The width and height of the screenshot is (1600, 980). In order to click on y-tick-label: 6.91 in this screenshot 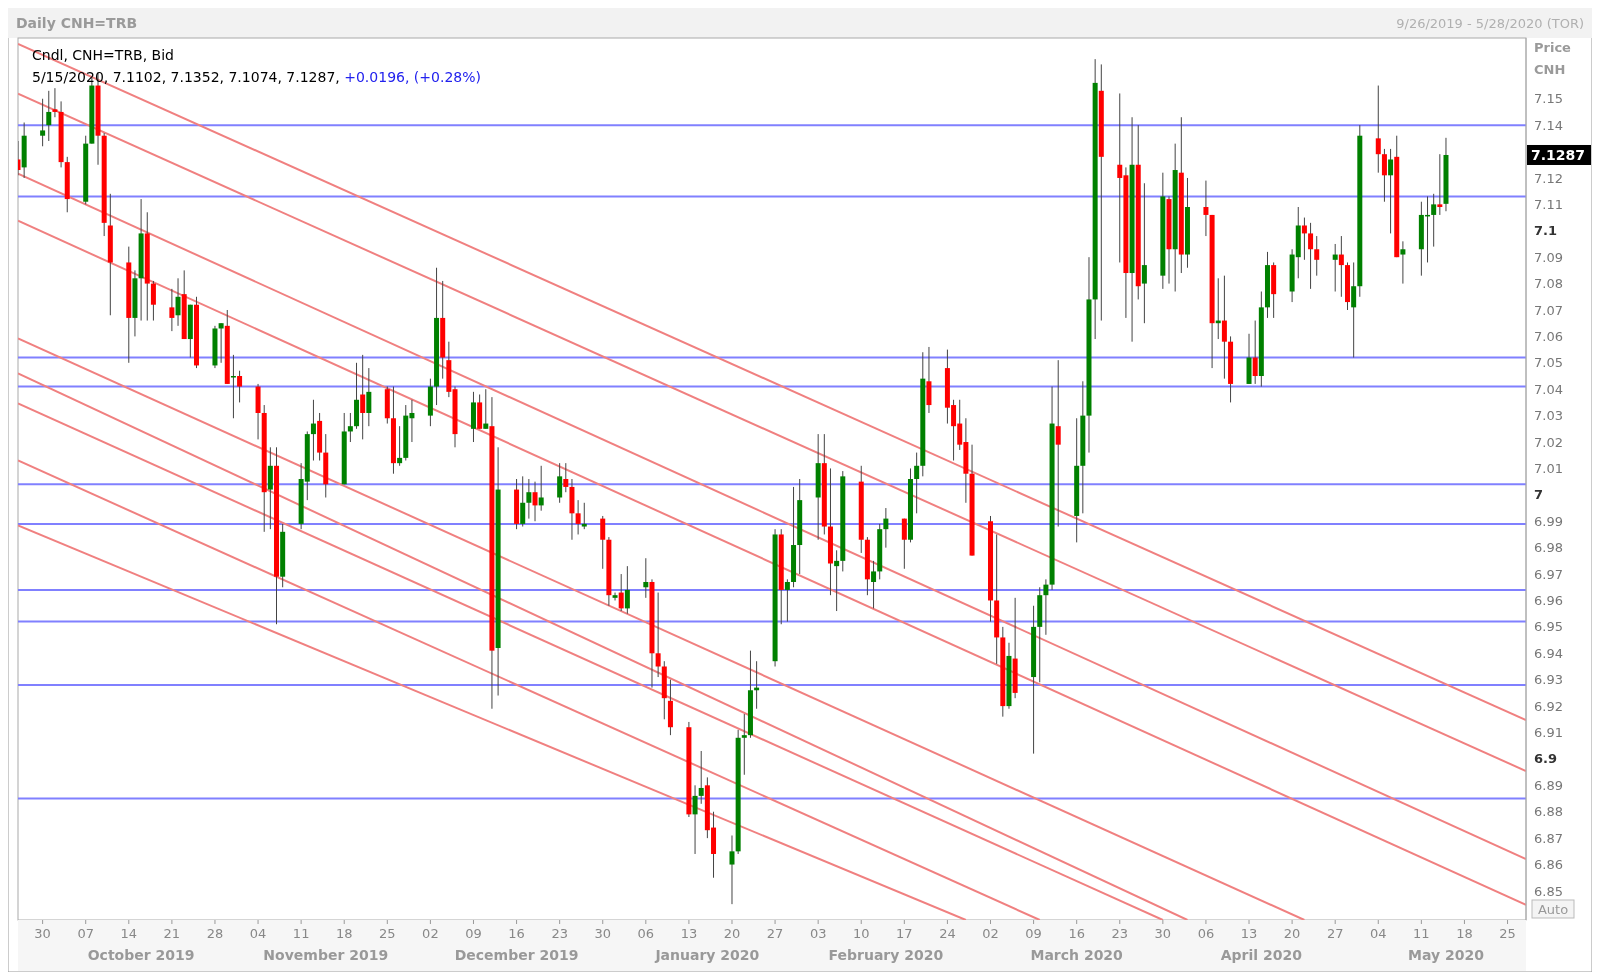, I will do `click(1548, 733)`.